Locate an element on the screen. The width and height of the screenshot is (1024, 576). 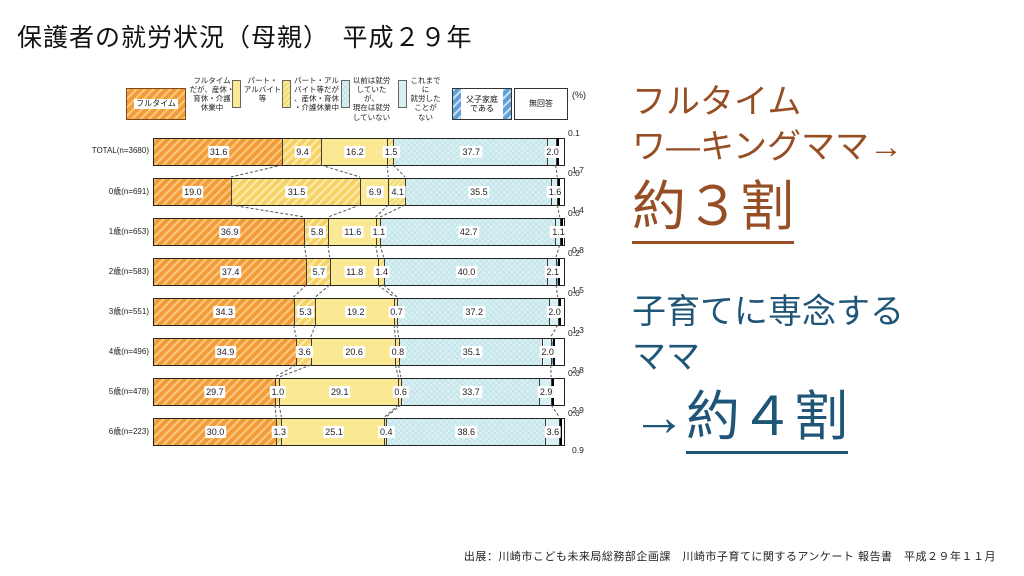
annotation-stayhome-line2: ママ is located at coordinates (666, 356).